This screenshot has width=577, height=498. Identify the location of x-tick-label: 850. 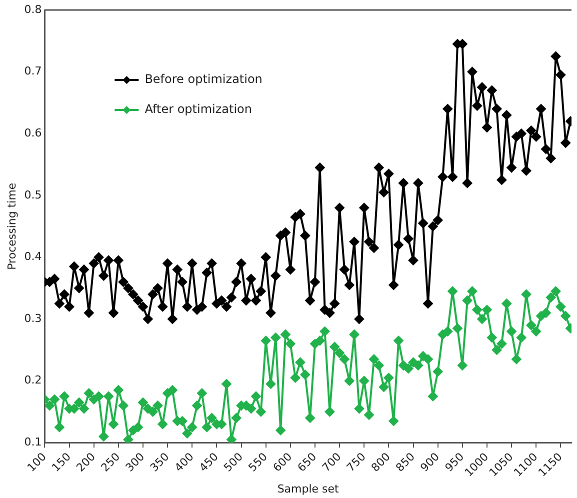
(405, 462).